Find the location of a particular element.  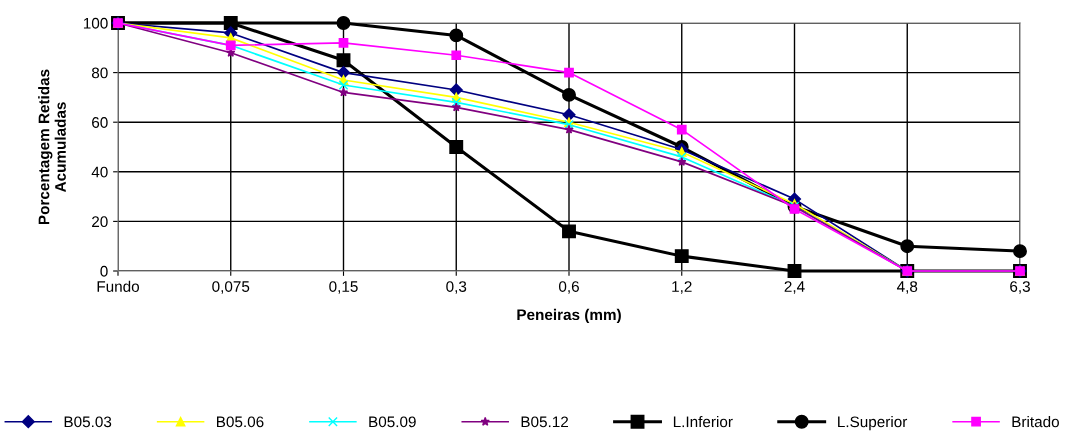

y-tick-label: 80 is located at coordinates (99, 73).